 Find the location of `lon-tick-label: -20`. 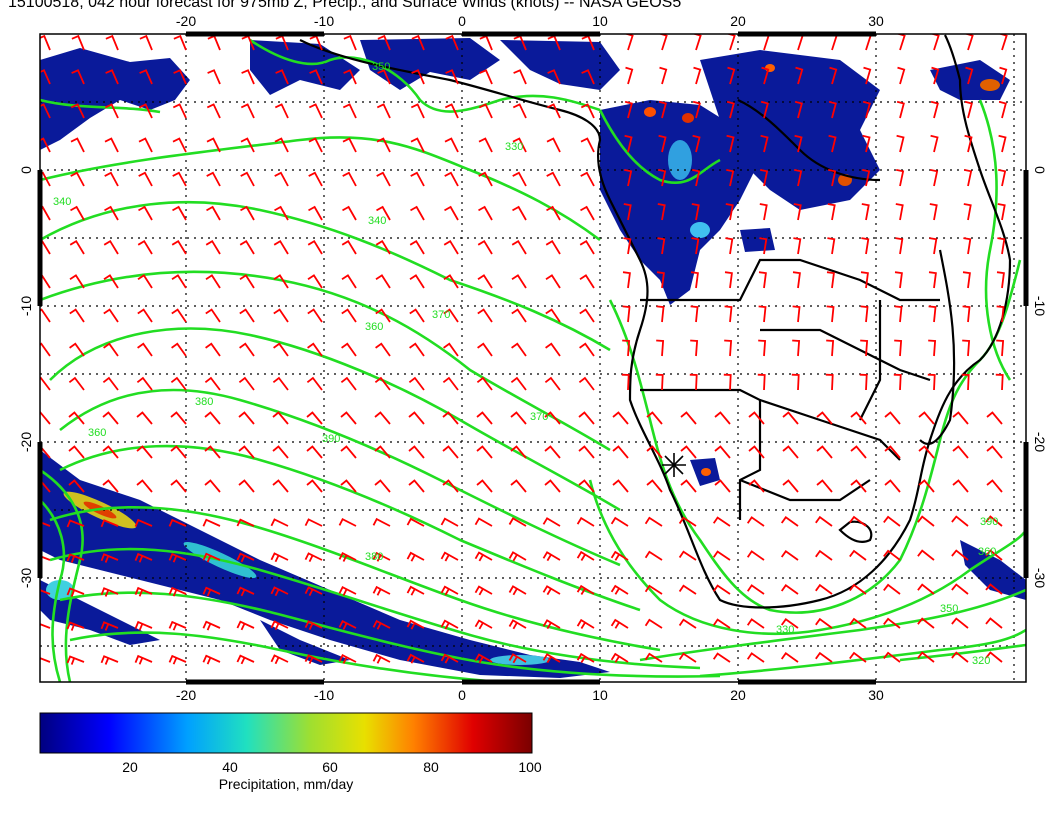

lon-tick-label: -20 is located at coordinates (186, 21).